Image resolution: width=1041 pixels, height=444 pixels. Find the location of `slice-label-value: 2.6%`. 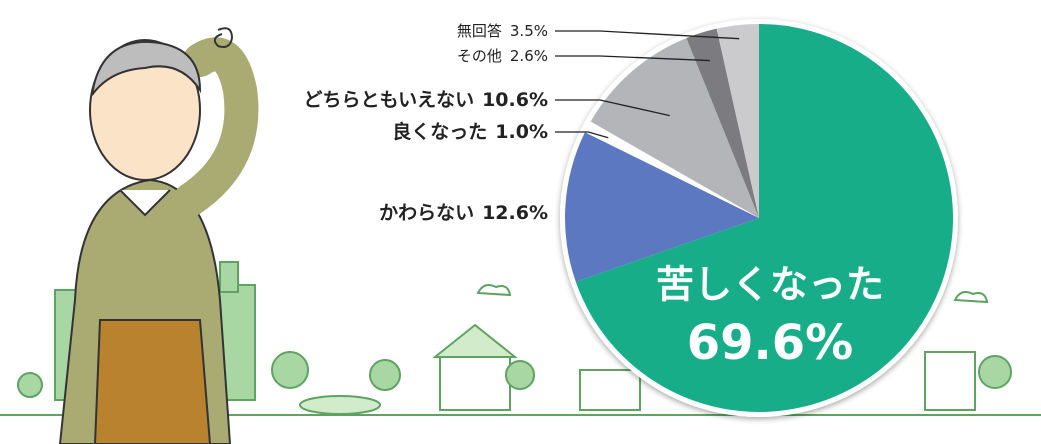

slice-label-value: 2.6% is located at coordinates (529, 56).